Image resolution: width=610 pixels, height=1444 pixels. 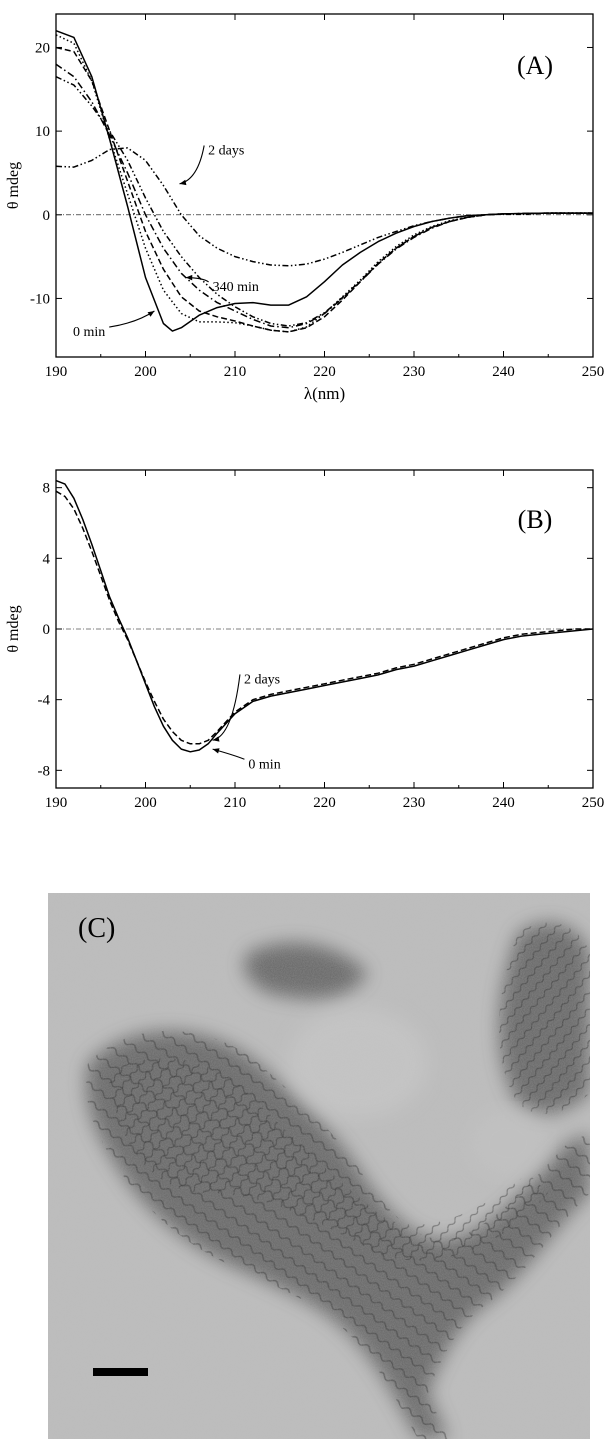 I want to click on y-tick-label: 4, so click(x=47, y=559).